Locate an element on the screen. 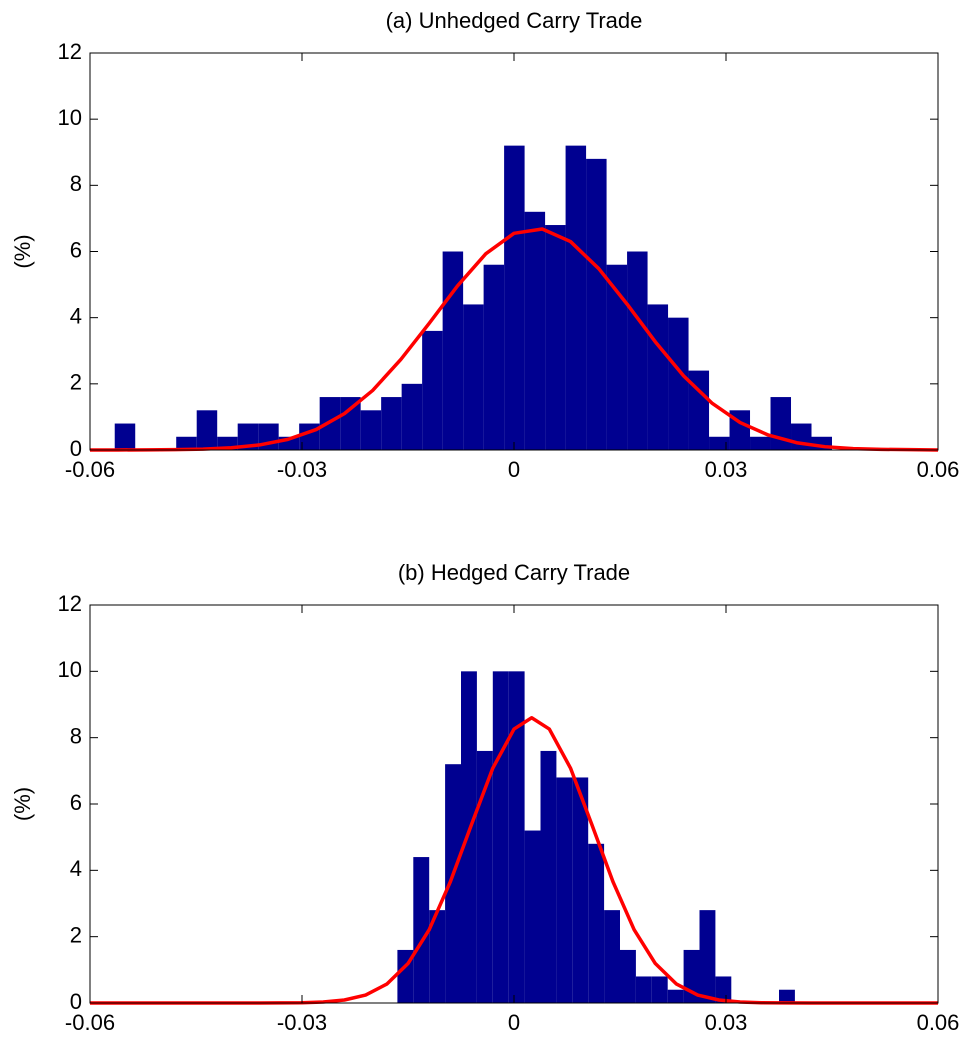  chart-title: (a) Unhedged Carry Trade is located at coordinates (514, 20).